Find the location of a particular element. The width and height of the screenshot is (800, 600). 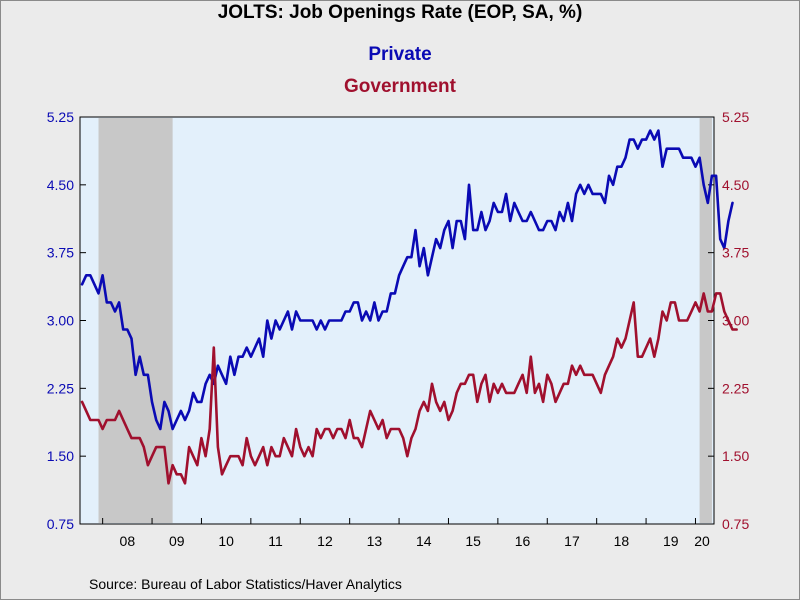

y-tick-label-left-1: 1.50 is located at coordinates (60, 456).